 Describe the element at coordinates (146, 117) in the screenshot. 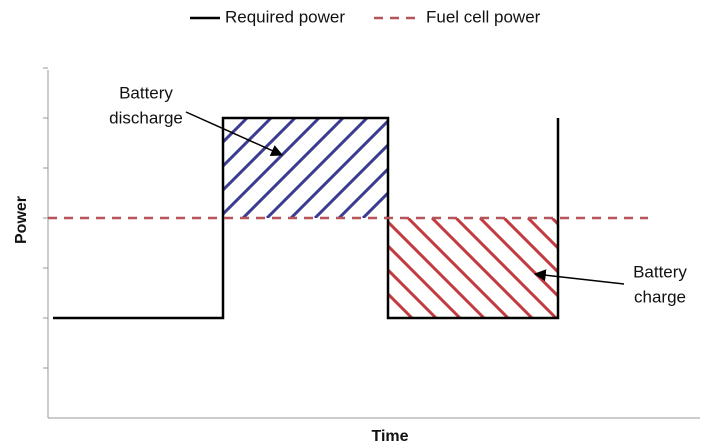

I see `annotation-text: discharge` at that location.